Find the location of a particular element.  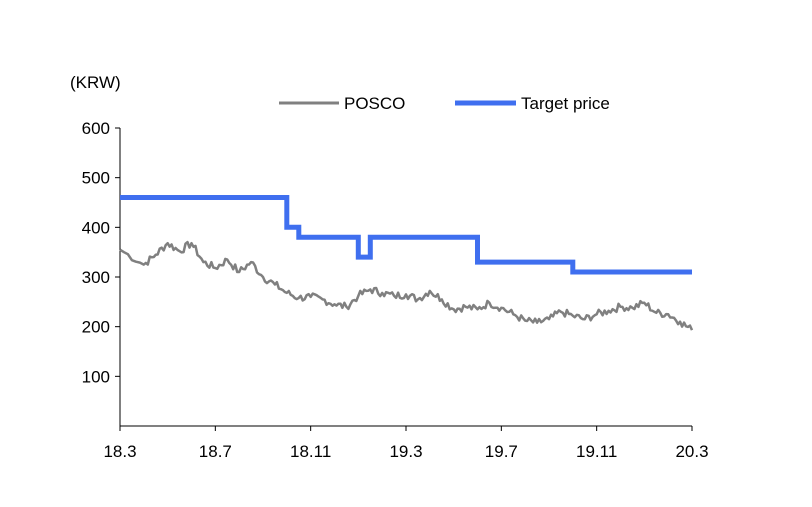

x-tick-label: 20.3 is located at coordinates (691, 451).